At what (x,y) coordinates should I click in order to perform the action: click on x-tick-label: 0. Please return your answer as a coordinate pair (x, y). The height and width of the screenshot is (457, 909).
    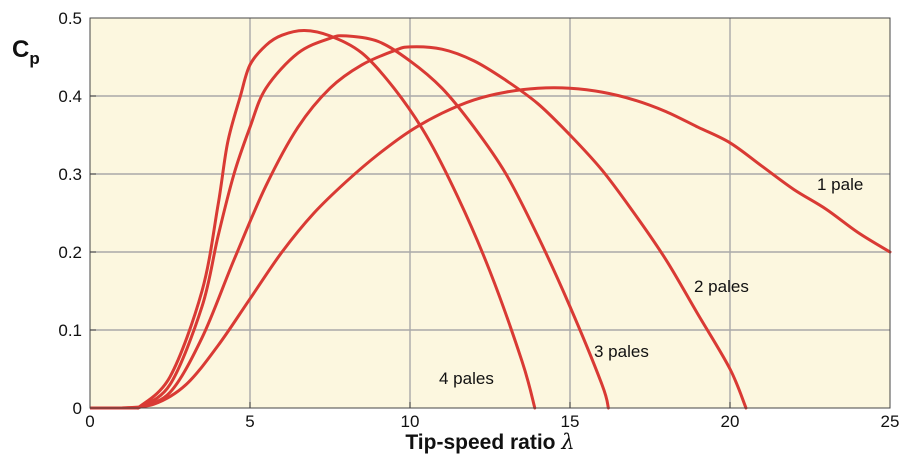
    Looking at the image, I should click on (89, 421).